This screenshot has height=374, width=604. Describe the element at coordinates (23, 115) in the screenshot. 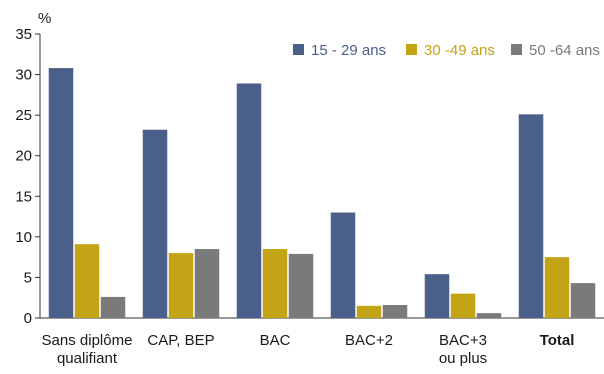

I see `y-tick-label: 25` at that location.